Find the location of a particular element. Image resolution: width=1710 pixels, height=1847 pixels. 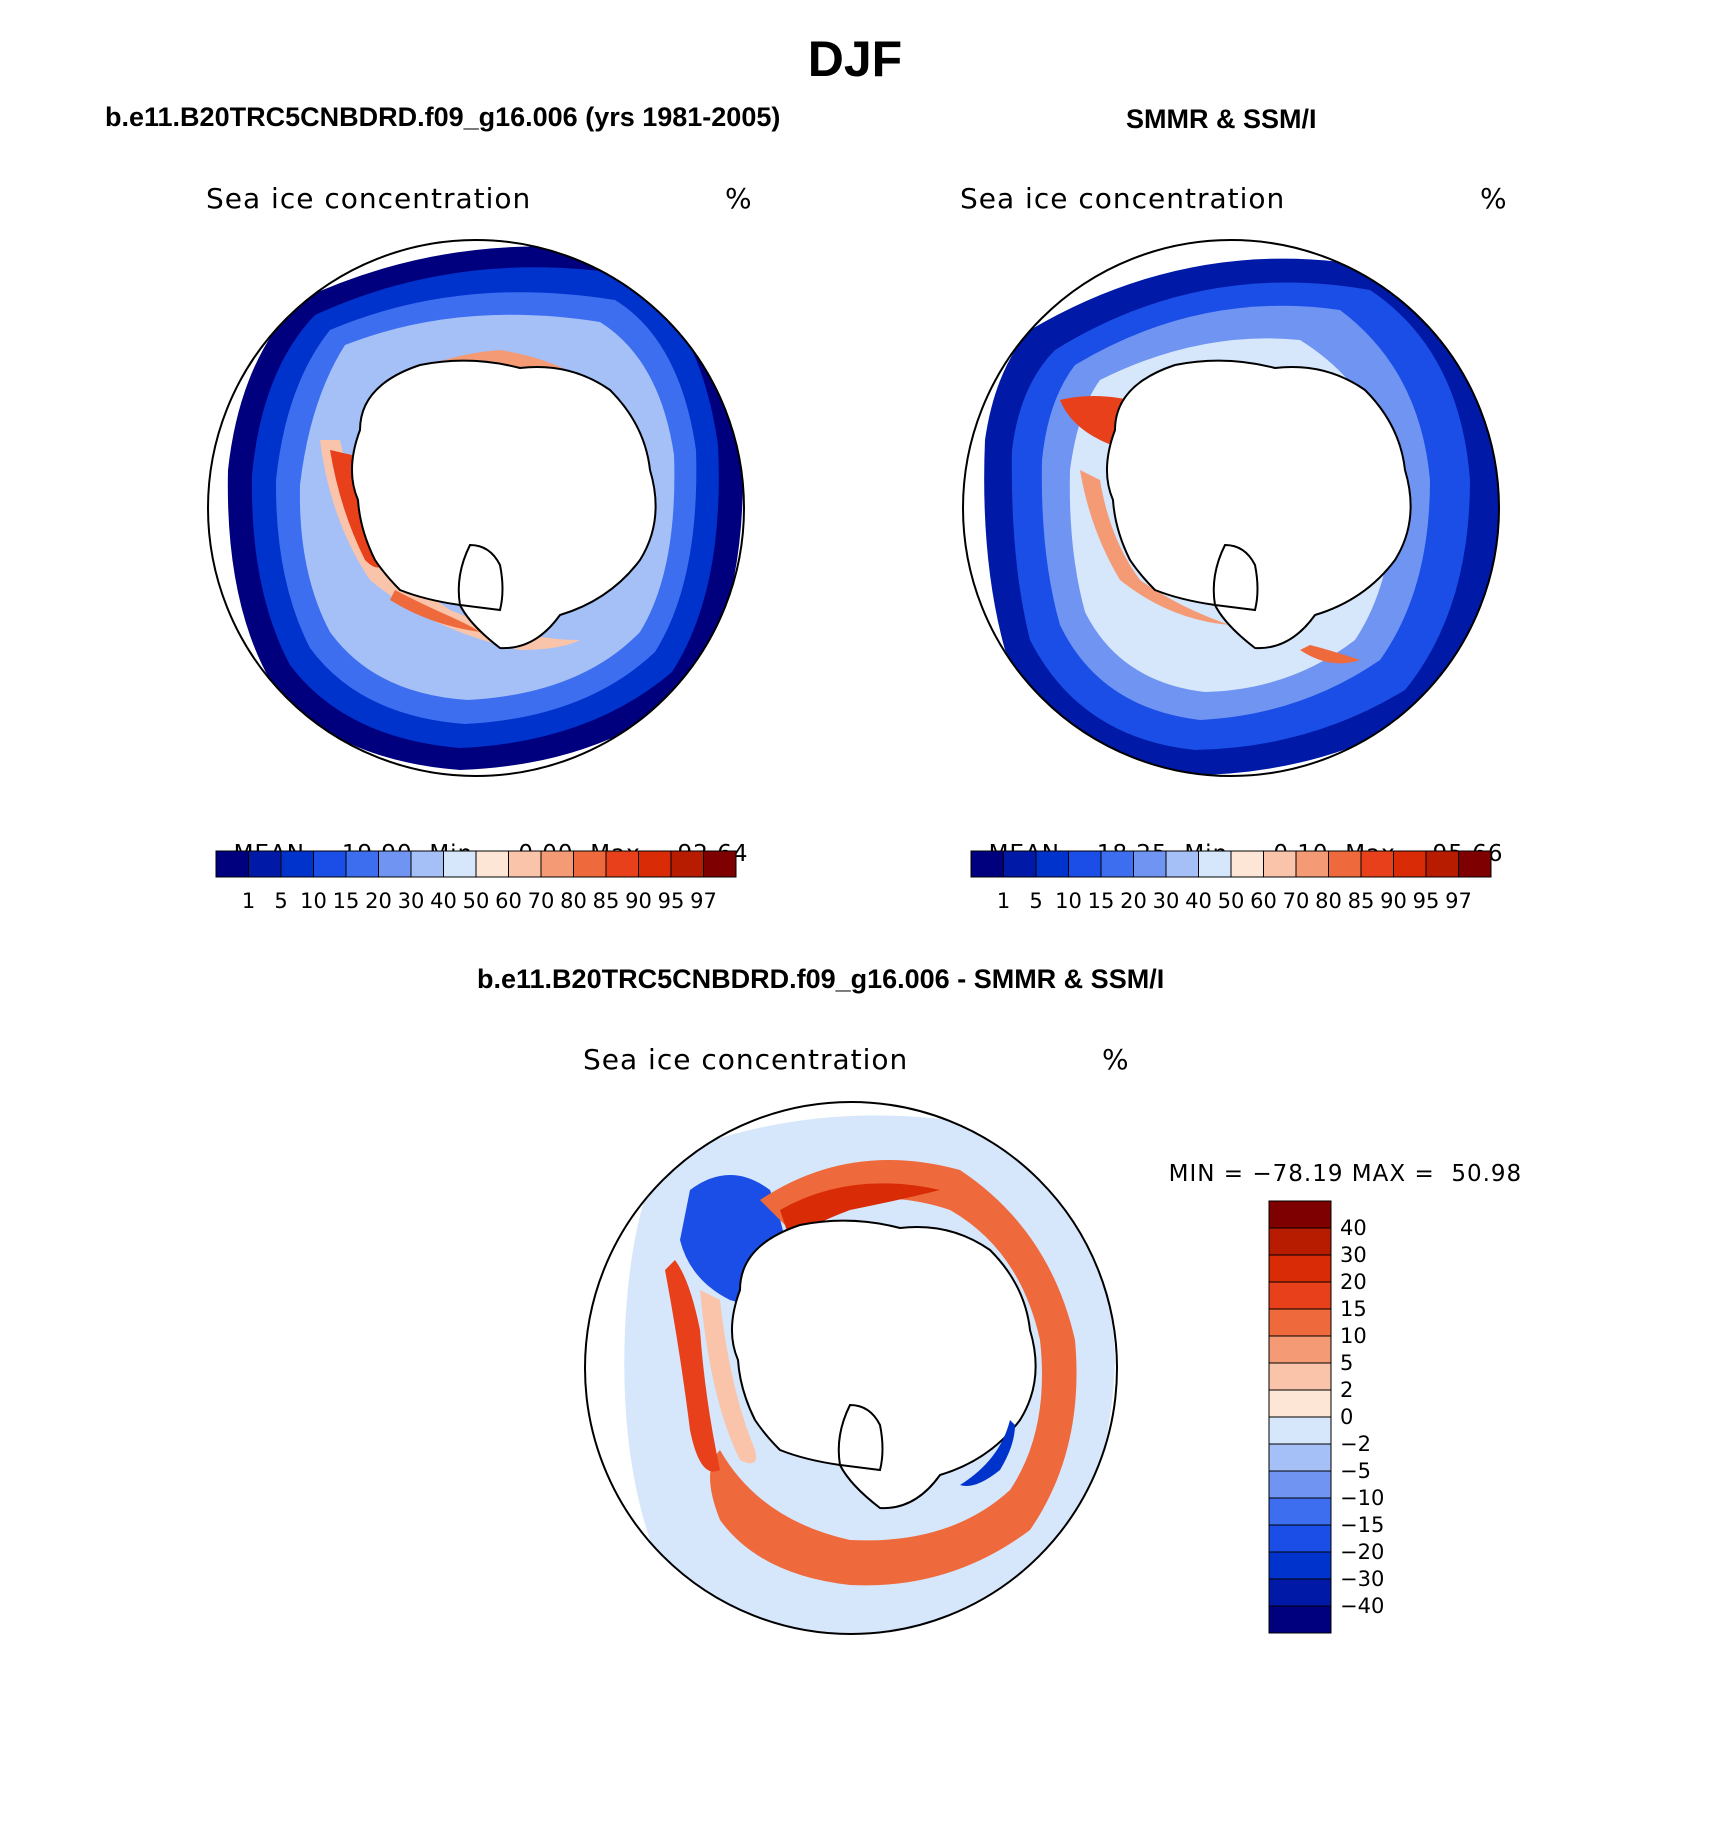

model-colorbar-tick-label: 80 is located at coordinates (573, 901).